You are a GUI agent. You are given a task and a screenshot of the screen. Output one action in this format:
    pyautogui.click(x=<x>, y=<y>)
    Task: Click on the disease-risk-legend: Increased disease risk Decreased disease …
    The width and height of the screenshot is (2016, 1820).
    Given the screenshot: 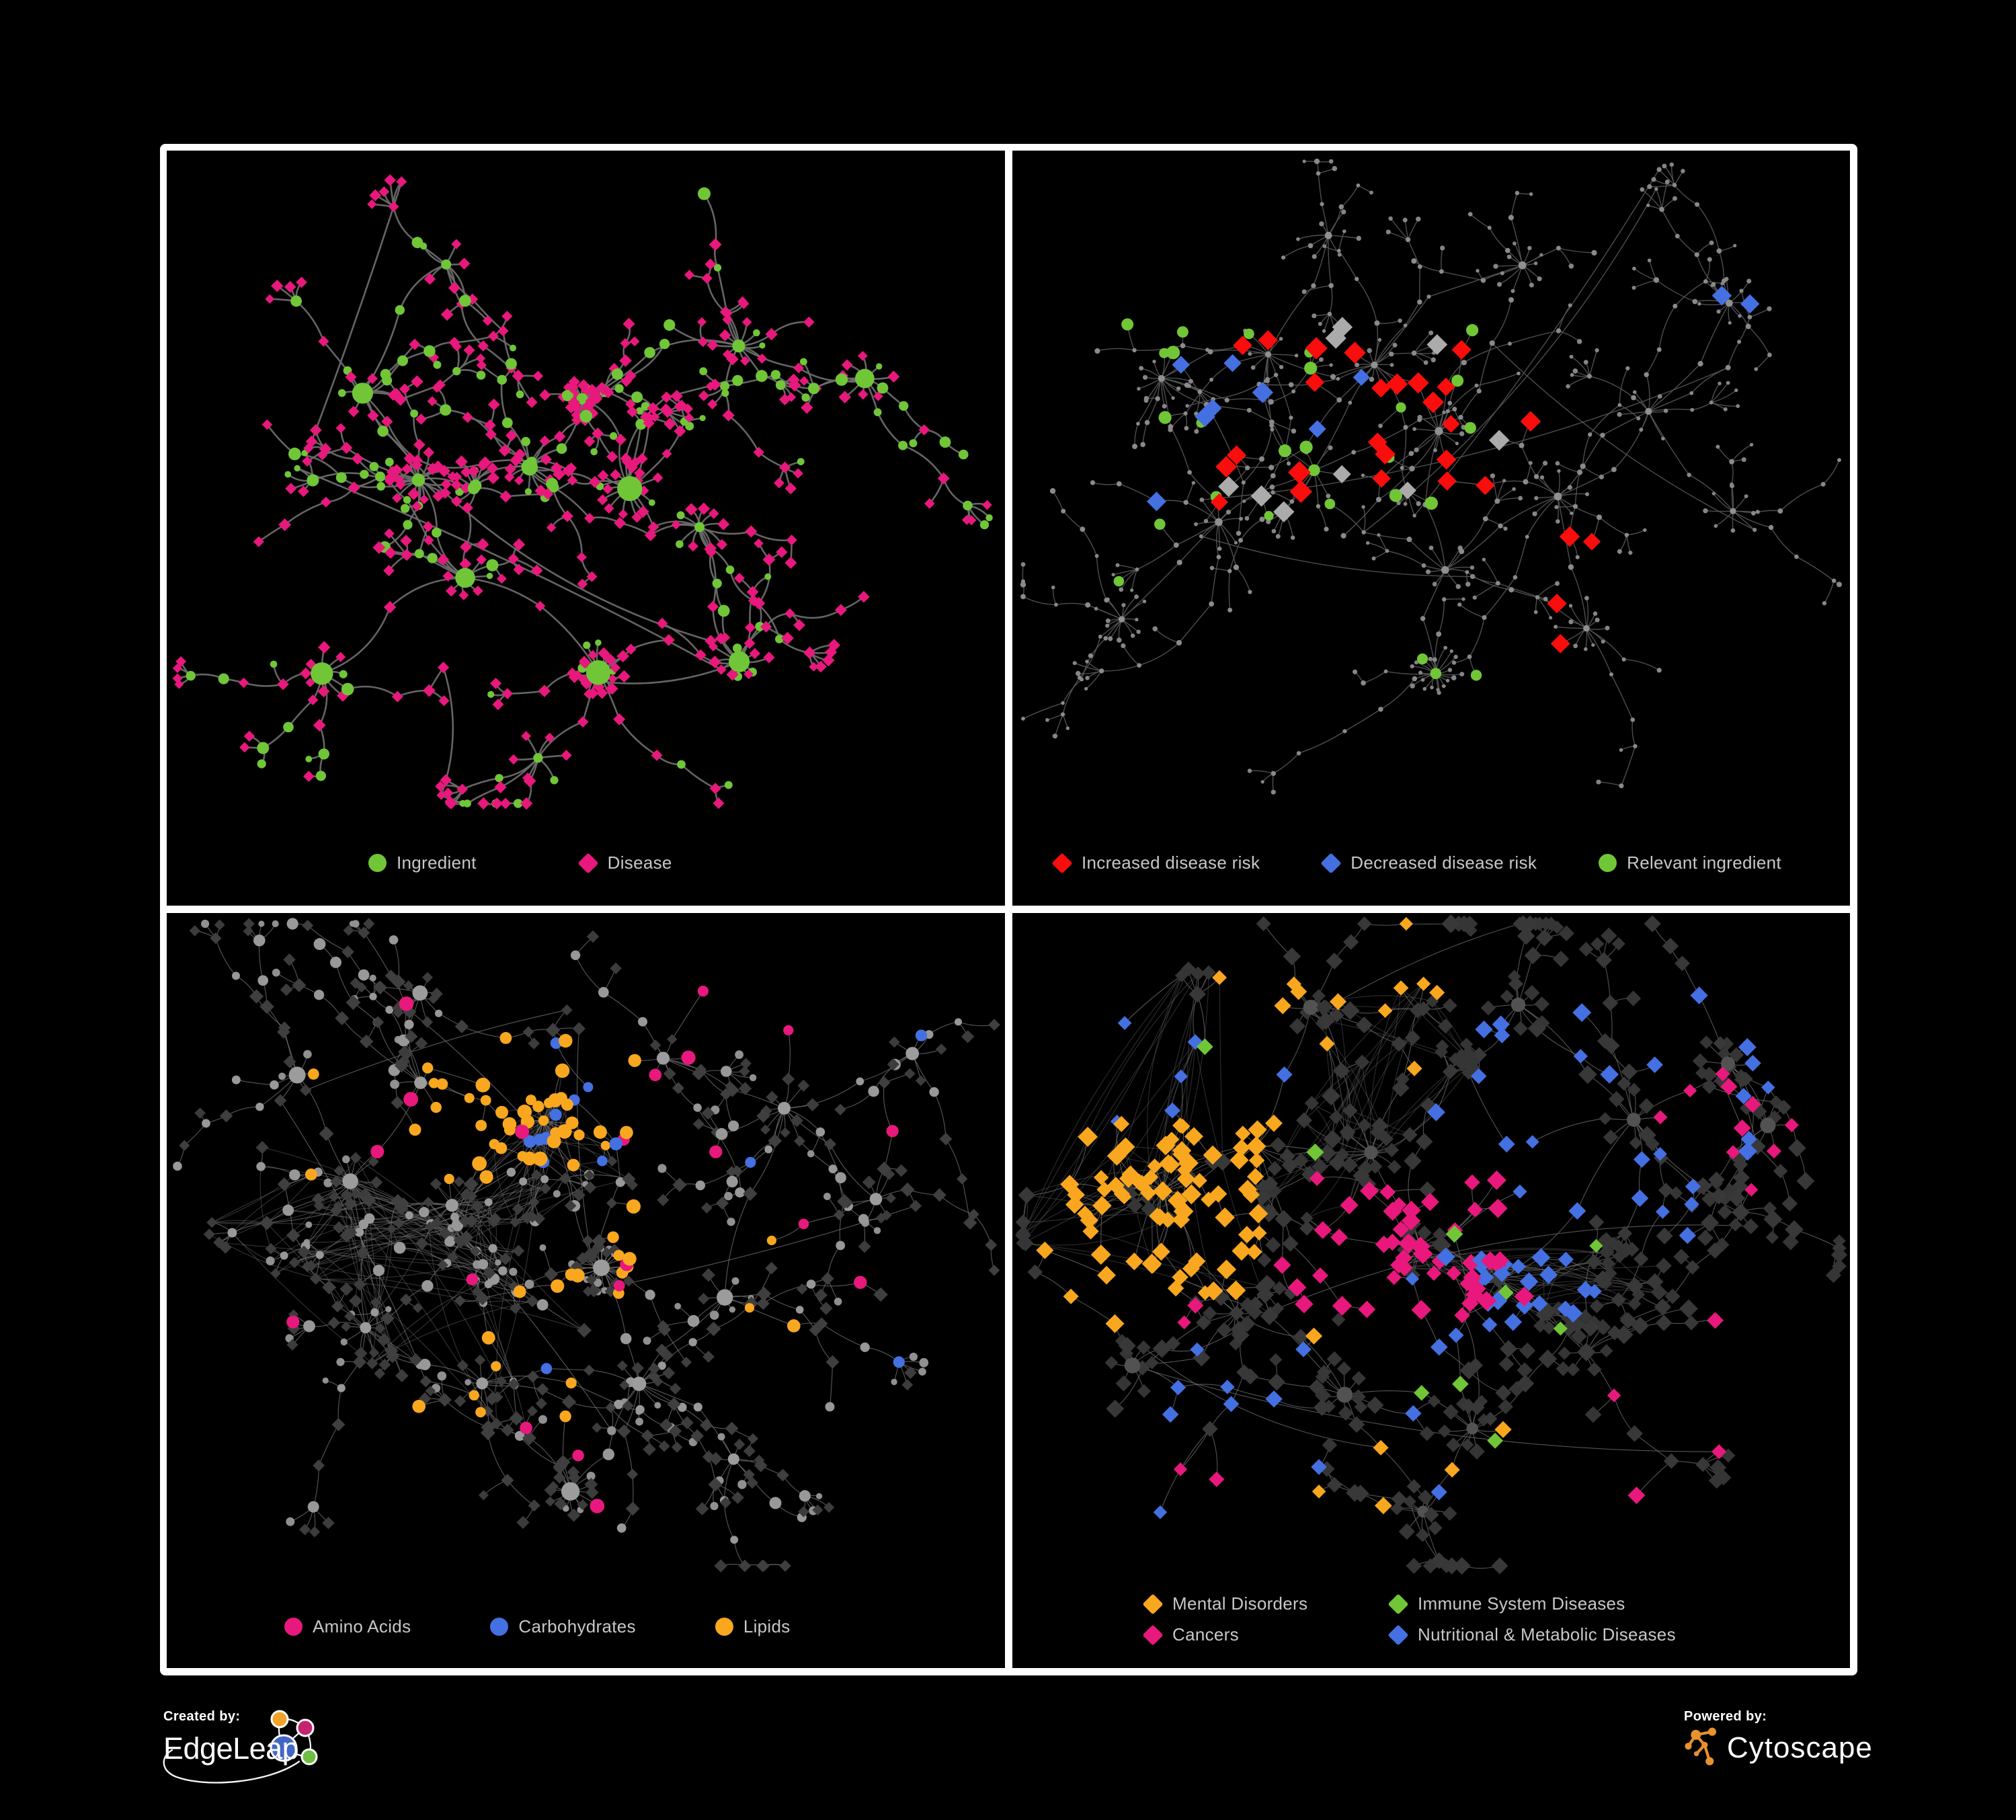 What is the action you would take?
    pyautogui.click(x=1416, y=863)
    